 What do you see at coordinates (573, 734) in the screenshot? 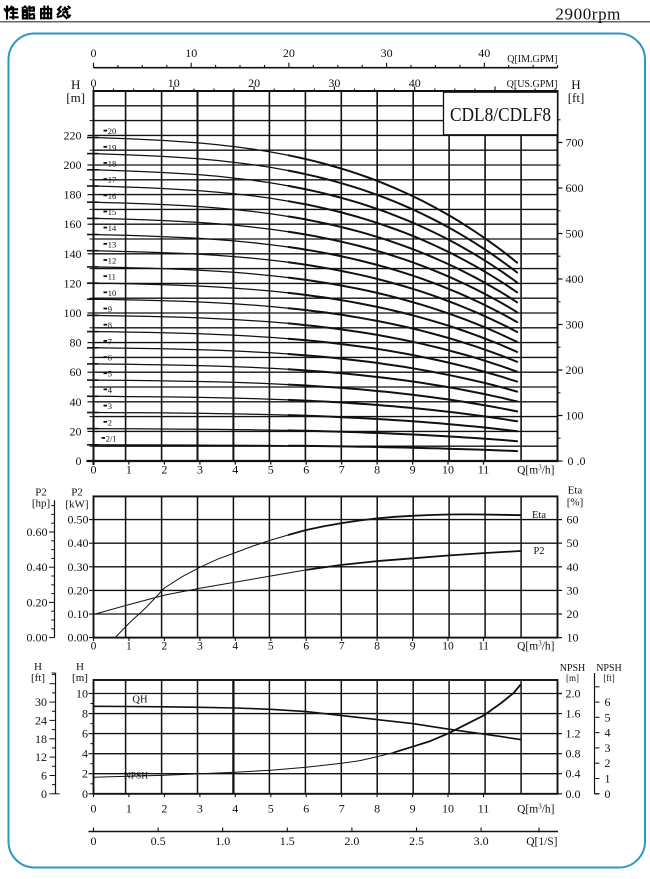
I see `svg-text: 1.2` at bounding box center [573, 734].